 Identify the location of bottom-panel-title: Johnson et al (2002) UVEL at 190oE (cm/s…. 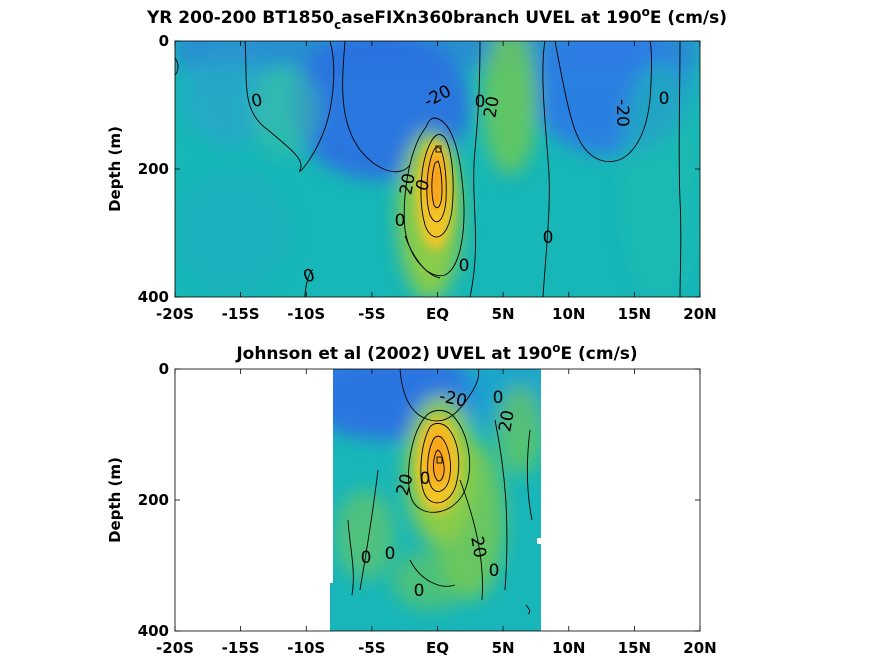
(436, 352).